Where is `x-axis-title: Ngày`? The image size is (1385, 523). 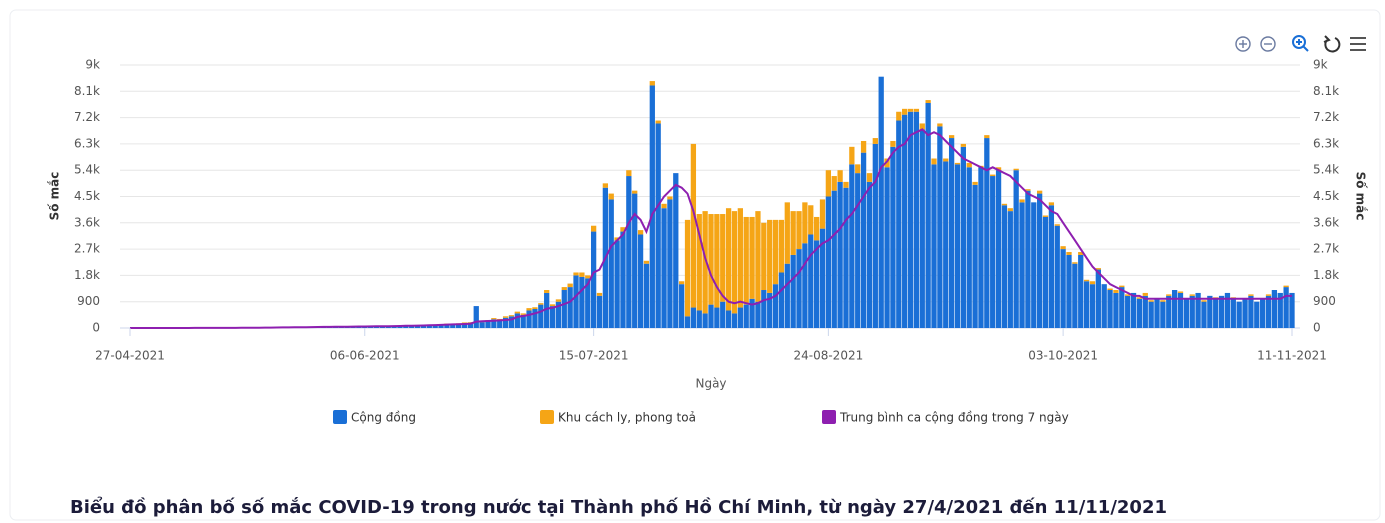 x-axis-title: Ngày is located at coordinates (710, 384).